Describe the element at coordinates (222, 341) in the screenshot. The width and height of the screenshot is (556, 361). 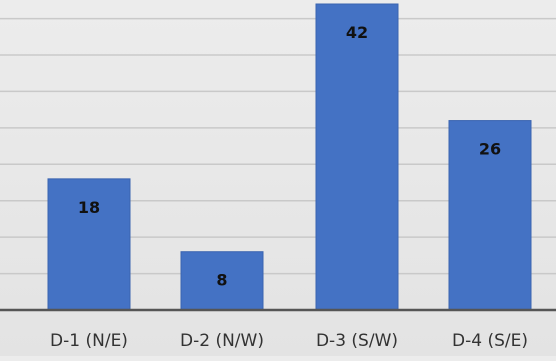
I see `x-tick-label-2: D-2 (N/W)` at that location.